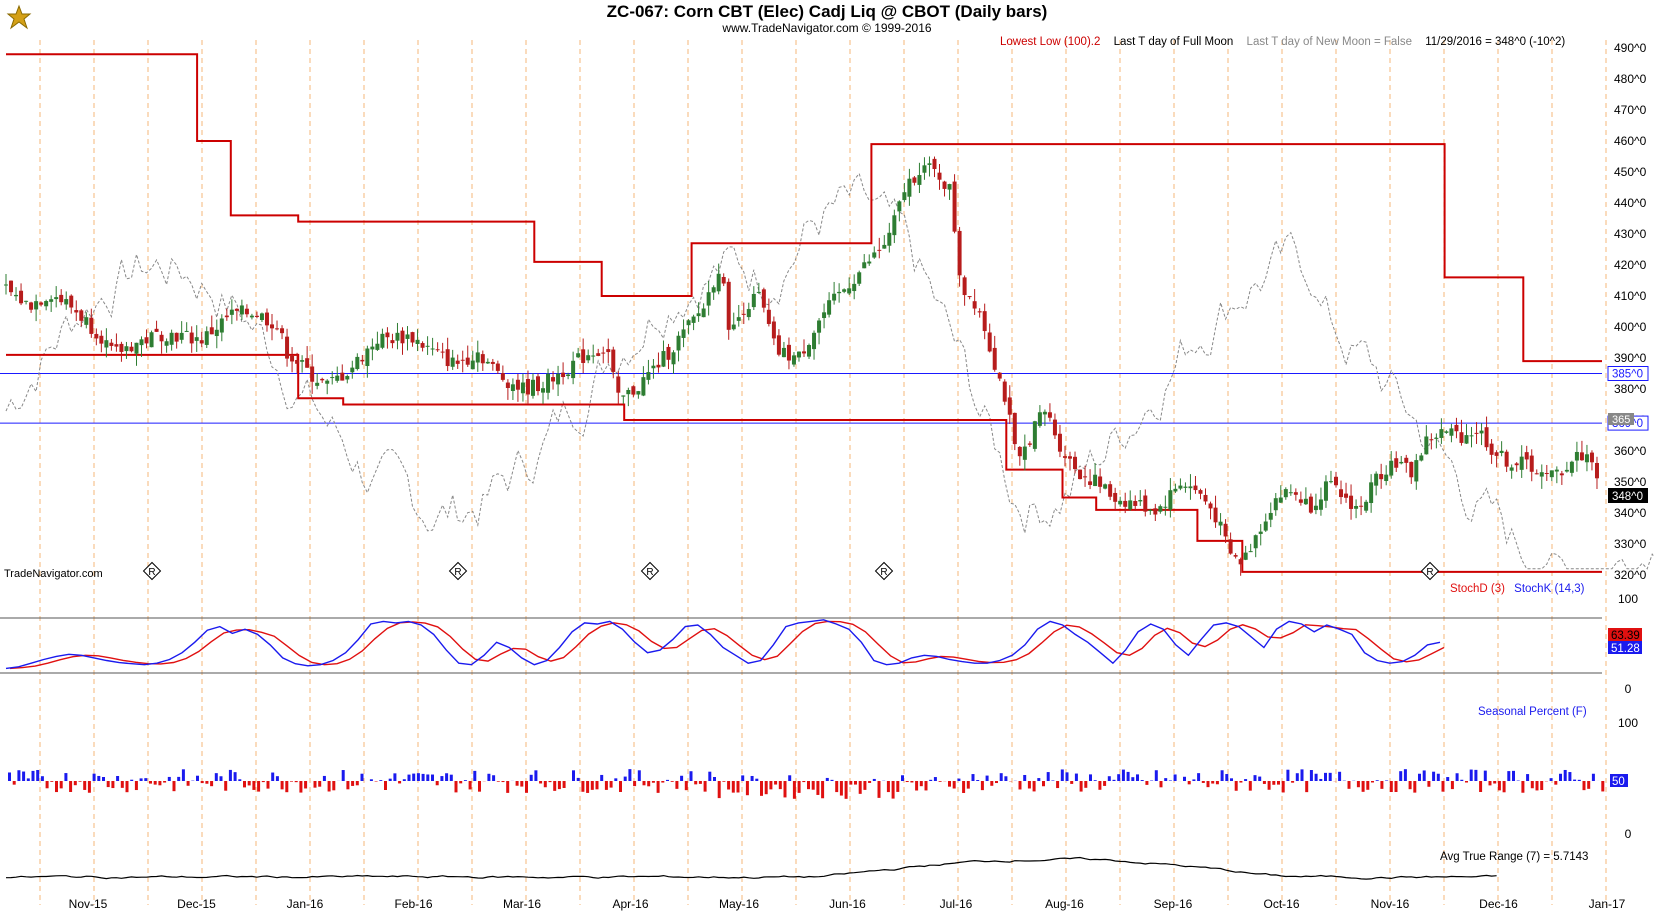  I want to click on x-tick-label: May-16, so click(739, 904).